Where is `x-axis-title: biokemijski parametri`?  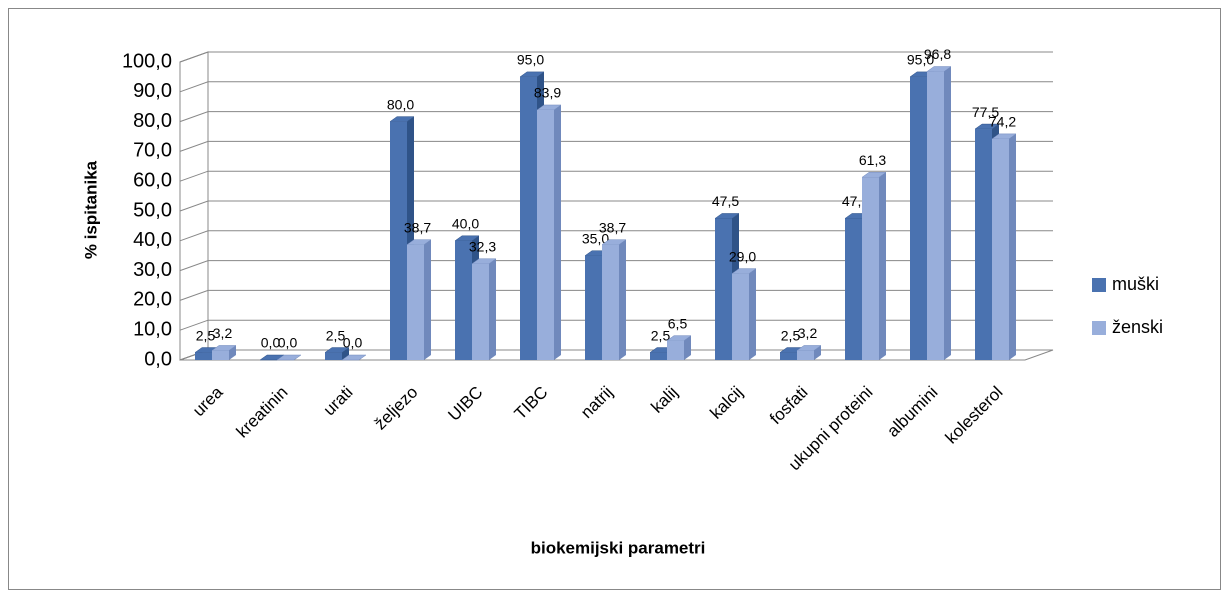 x-axis-title: biokemijski parametri is located at coordinates (618, 547).